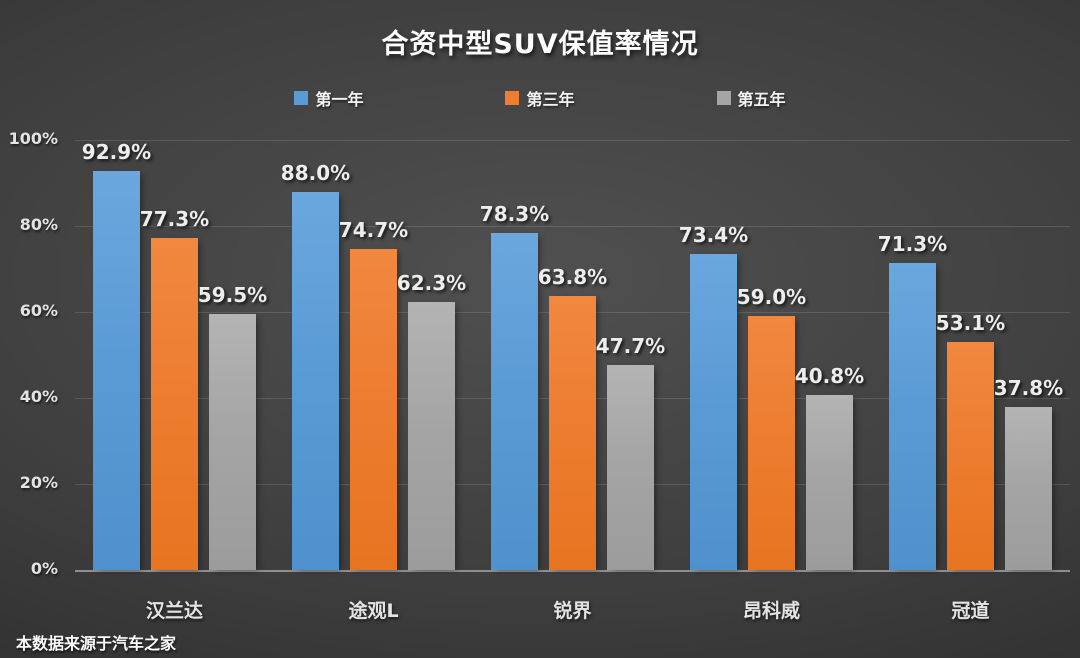 The height and width of the screenshot is (658, 1080). Describe the element at coordinates (761, 99) in the screenshot. I see `legend-item-label: 第五年` at that location.